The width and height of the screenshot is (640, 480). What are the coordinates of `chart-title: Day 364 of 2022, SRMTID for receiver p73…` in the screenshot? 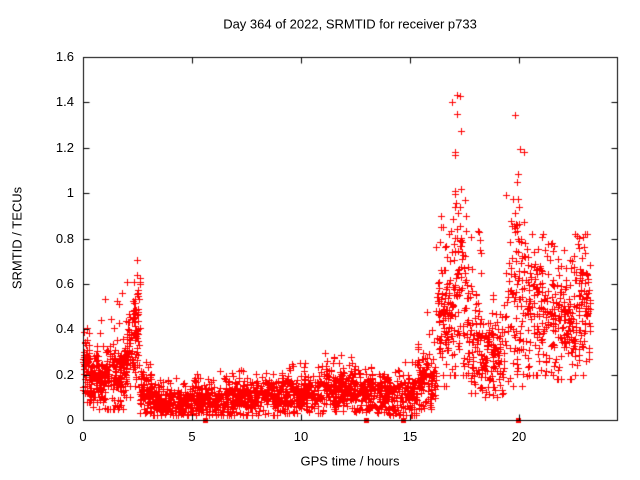 It's located at (350, 24).